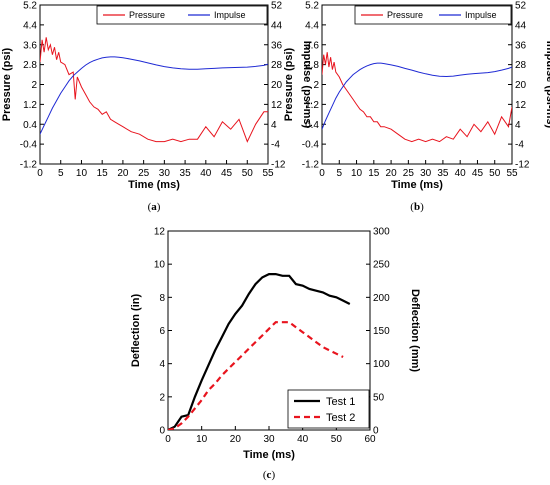  What do you see at coordinates (30, 45) in the screenshot?
I see `y-tick-label: 3.6` at bounding box center [30, 45].